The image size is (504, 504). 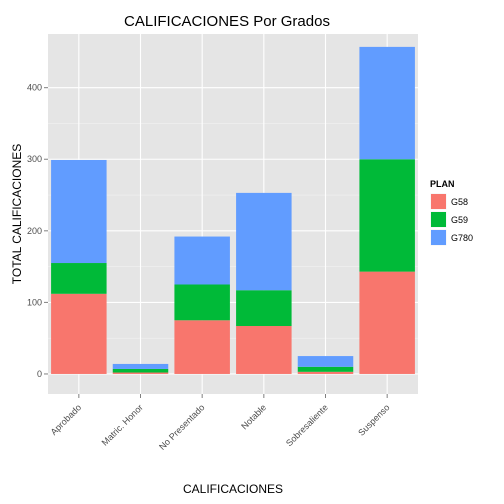 I want to click on x-tick-label: Suspenso, so click(x=373, y=419).